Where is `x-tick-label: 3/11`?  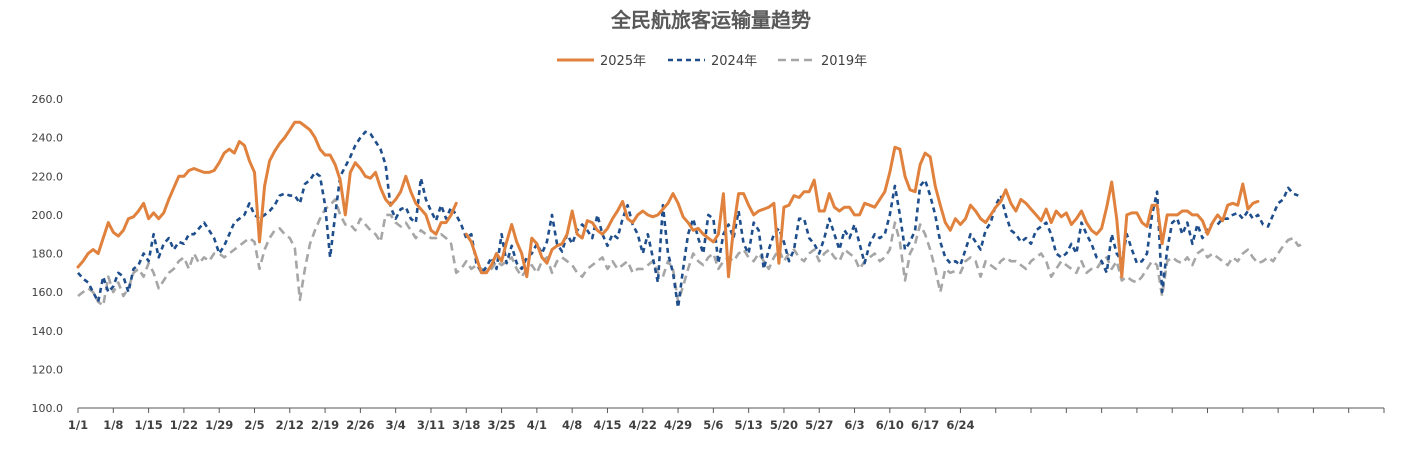 x-tick-label: 3/11 is located at coordinates (431, 425).